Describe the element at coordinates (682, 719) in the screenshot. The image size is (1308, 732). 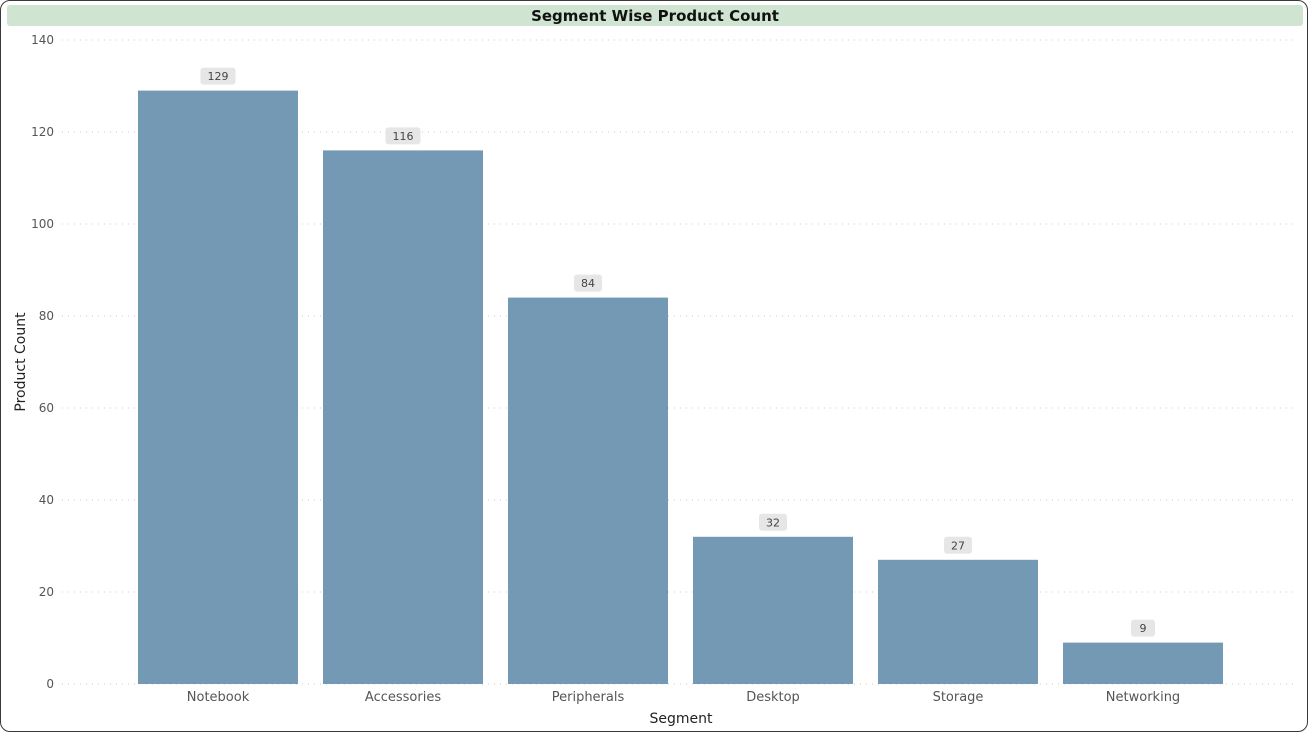
I see `x-axis-title: Segment` at that location.